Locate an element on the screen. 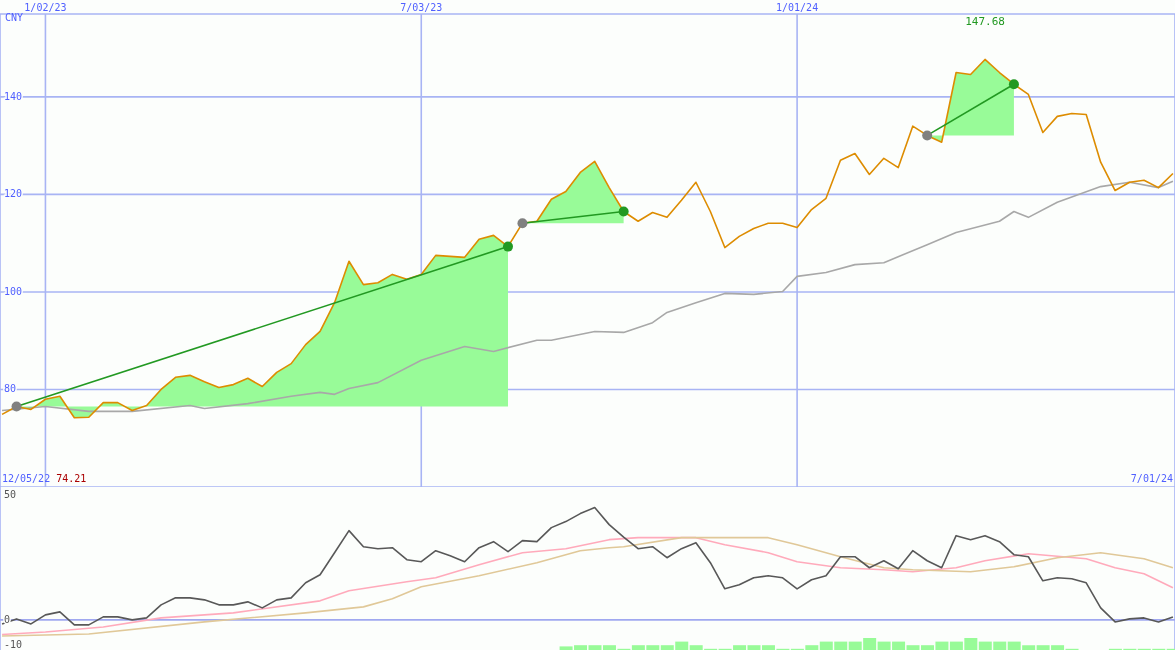 The width and height of the screenshot is (1175, 650). x-tick-label: 1/02/23 is located at coordinates (45, 7).